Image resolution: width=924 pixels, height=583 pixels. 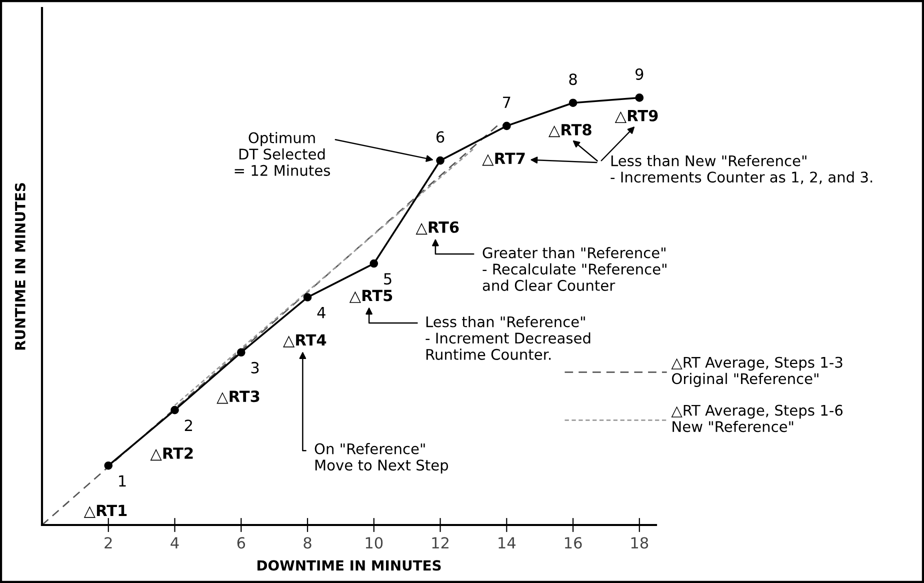 I want to click on annotation: 9, so click(x=640, y=74).